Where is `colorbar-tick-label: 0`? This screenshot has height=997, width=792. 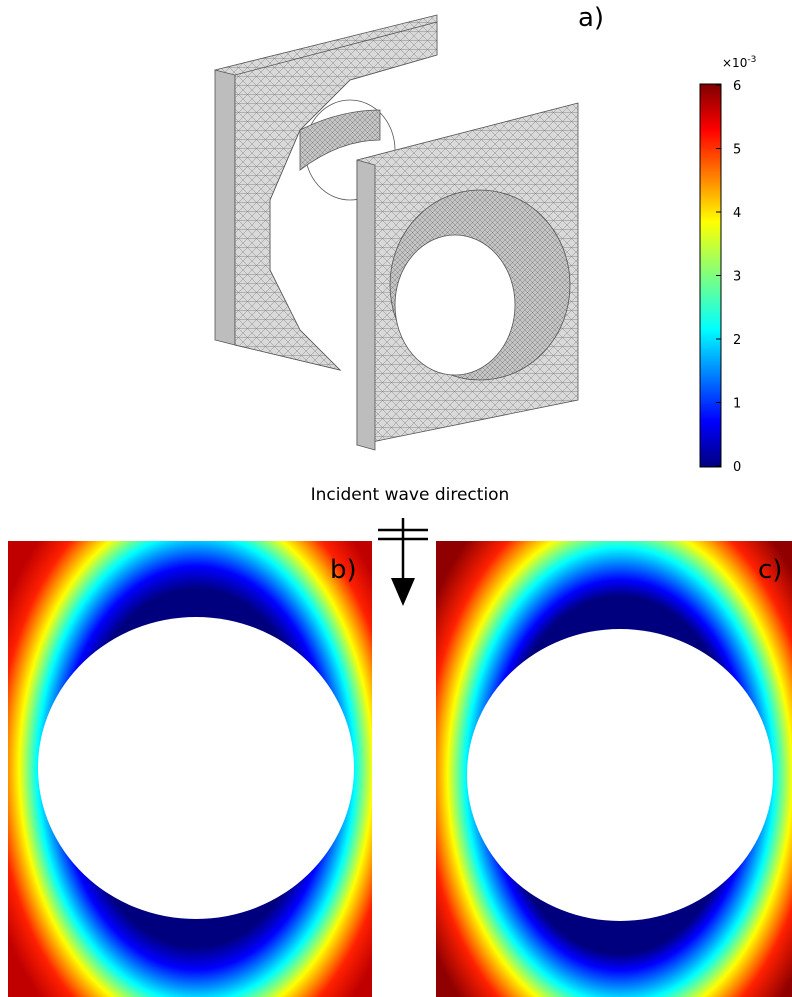
colorbar-tick-label: 0 is located at coordinates (737, 467).